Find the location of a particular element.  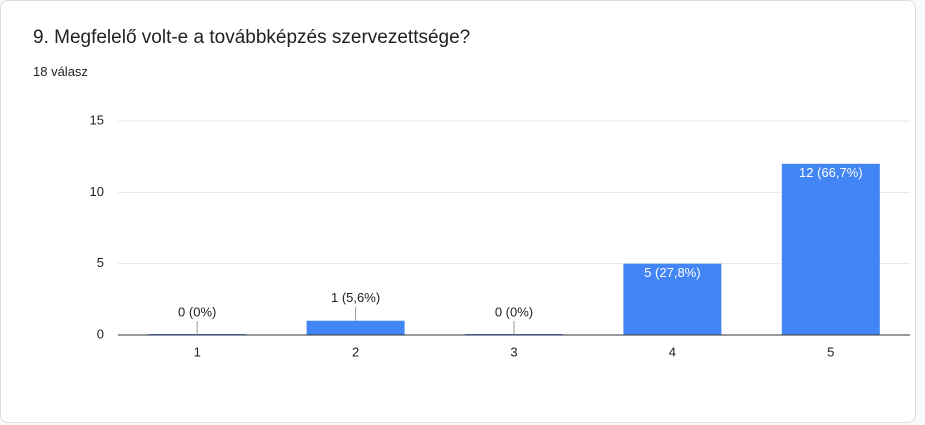

data-label: 1 (5,6%) is located at coordinates (355, 297).